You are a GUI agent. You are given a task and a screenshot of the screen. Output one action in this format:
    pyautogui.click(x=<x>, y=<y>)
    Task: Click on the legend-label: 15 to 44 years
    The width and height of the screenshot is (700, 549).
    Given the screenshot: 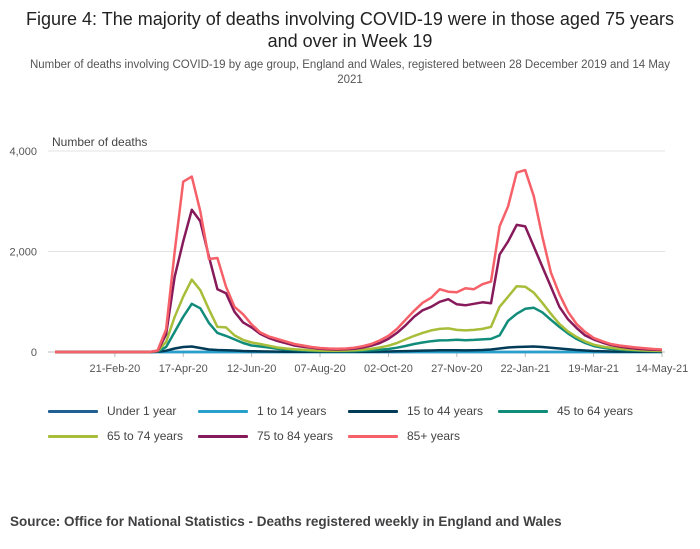 What is the action you would take?
    pyautogui.click(x=445, y=411)
    